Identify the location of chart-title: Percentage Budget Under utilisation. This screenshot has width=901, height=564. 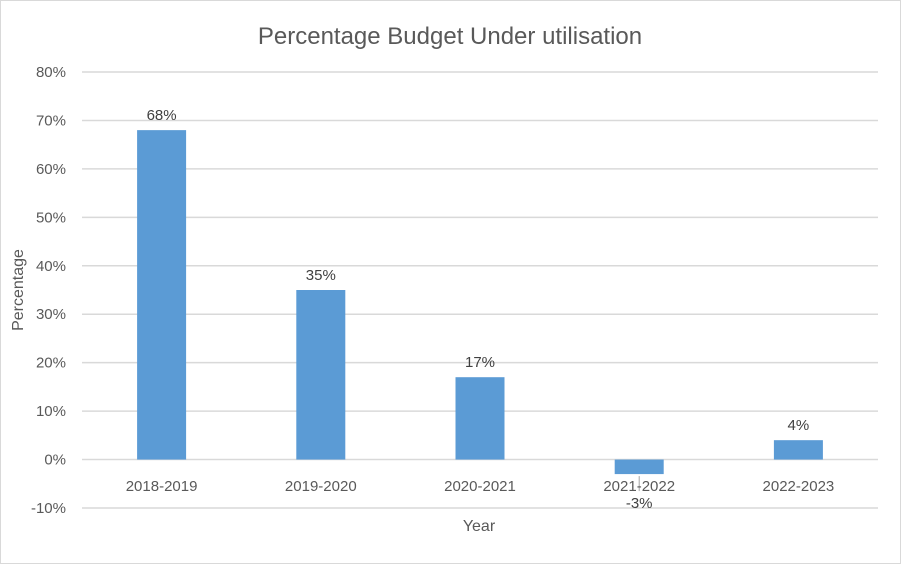
(450, 36).